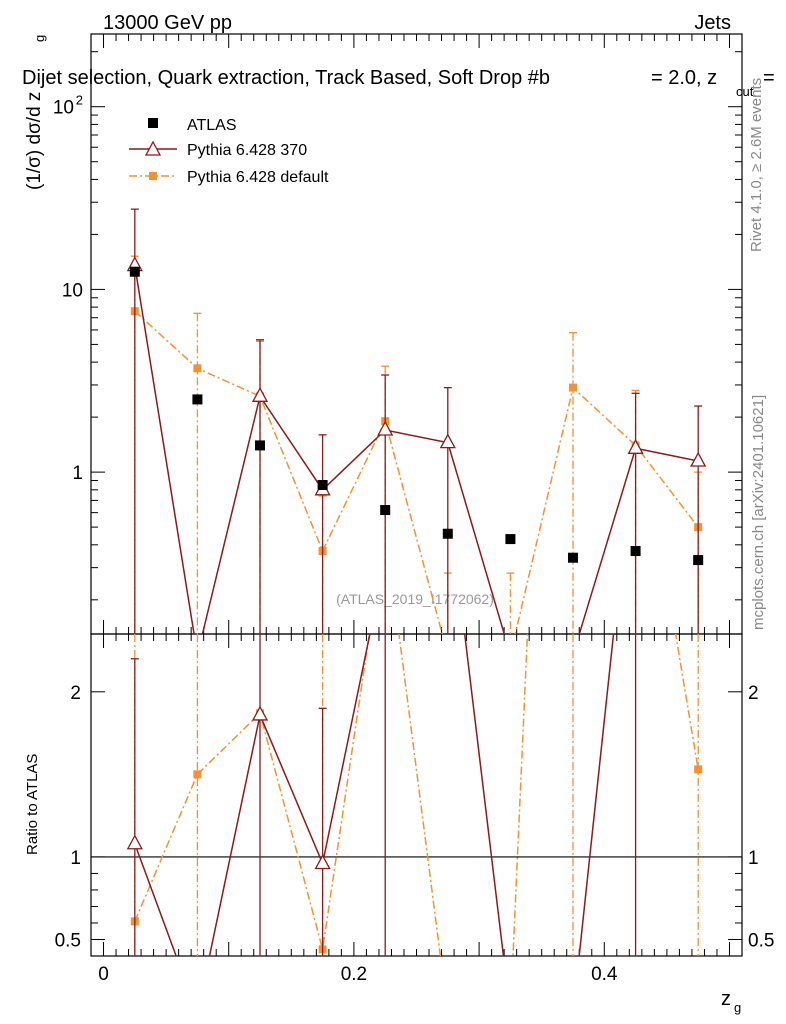  What do you see at coordinates (745, 91) in the screenshot?
I see `plot-title-sub: cut` at bounding box center [745, 91].